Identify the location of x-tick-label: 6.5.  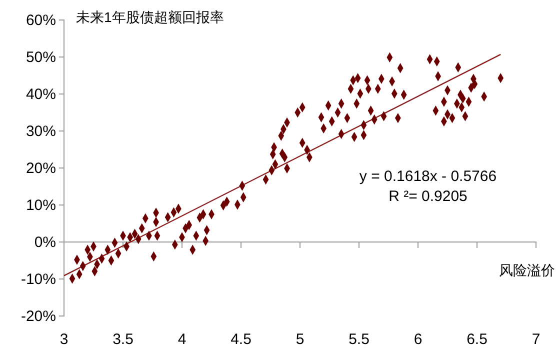
(477, 339).